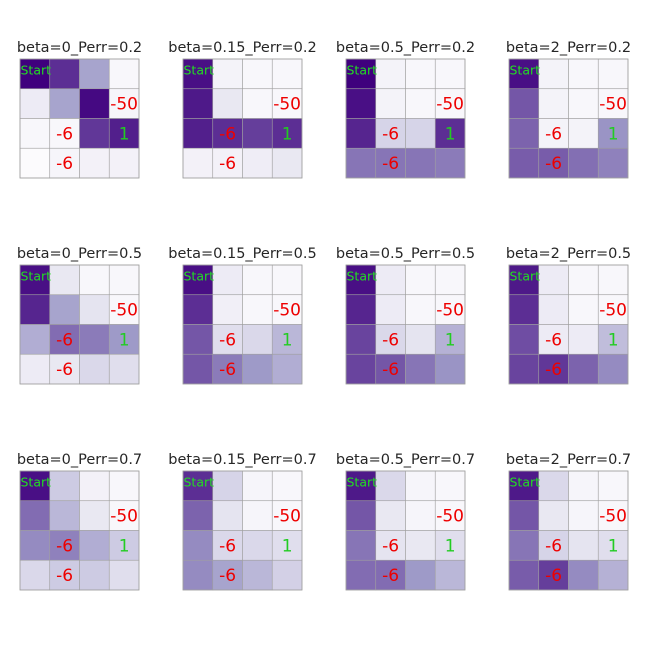 This screenshot has height=648, width=648. I want to click on panel-title: beta=0.15_Perr=0.5, so click(242, 254).